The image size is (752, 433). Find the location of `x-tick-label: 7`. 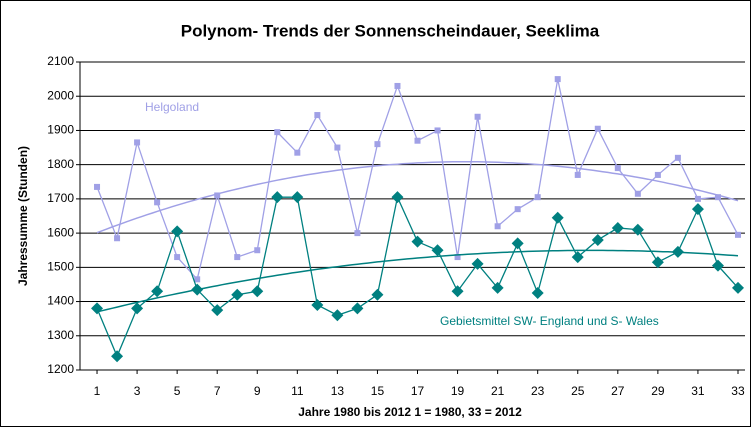

x-tick-label: 7 is located at coordinates (217, 391).